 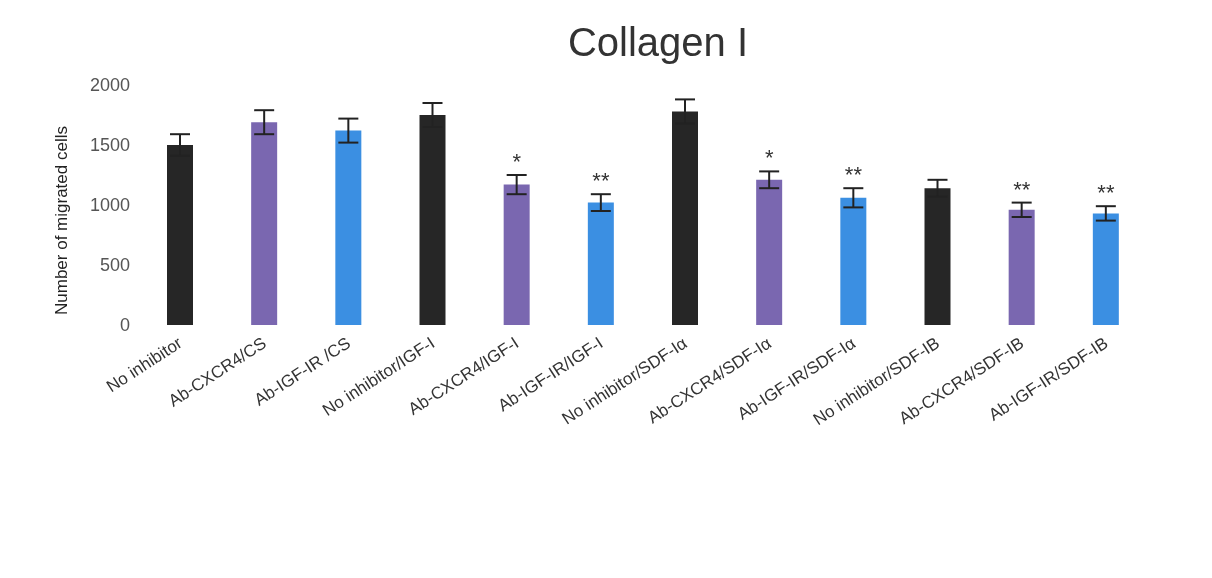 I want to click on chart-title: Collagen I, so click(x=658, y=42).